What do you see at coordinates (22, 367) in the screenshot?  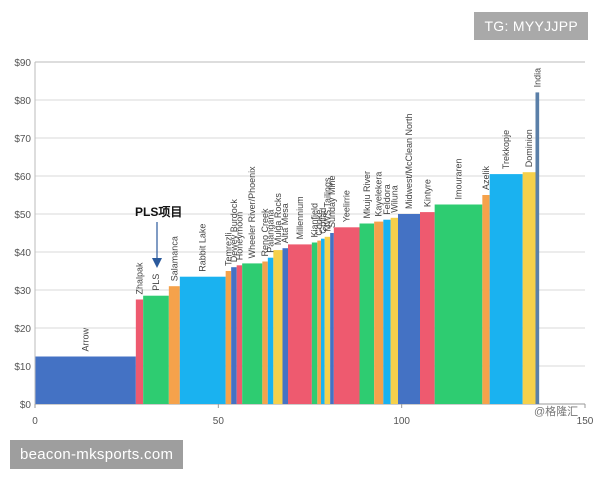 I see `y-tick-label: $10` at bounding box center [22, 367].